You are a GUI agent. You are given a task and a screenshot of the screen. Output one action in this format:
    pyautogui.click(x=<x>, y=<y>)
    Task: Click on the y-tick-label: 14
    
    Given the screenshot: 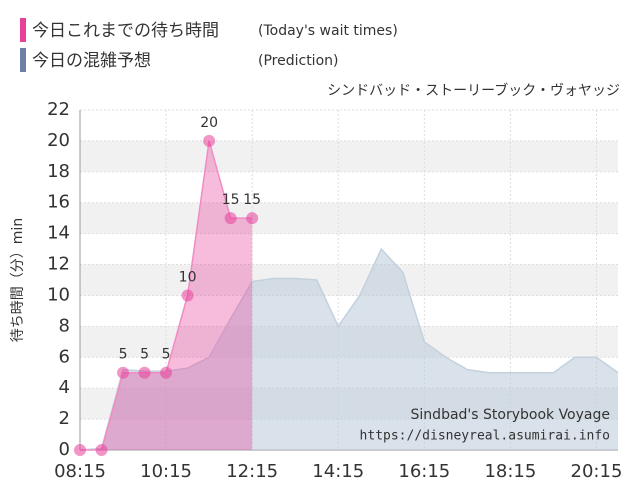 What is the action you would take?
    pyautogui.click(x=58, y=233)
    